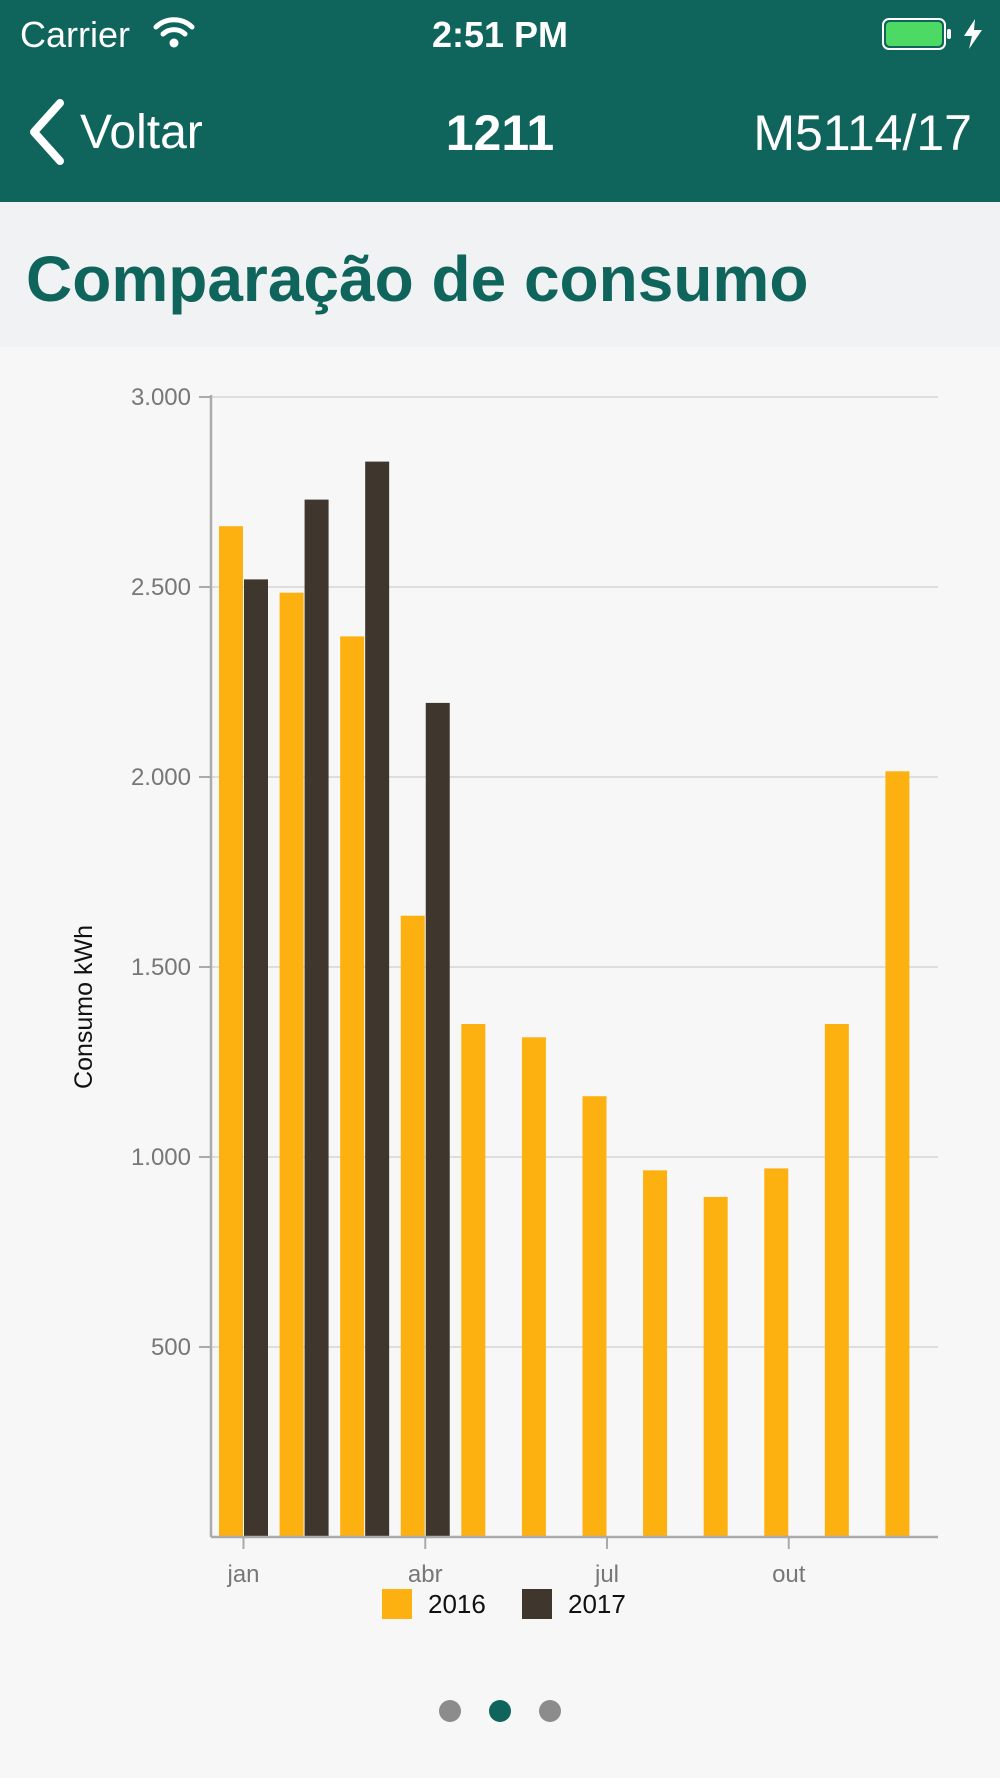 This screenshot has height=1778, width=1000. I want to click on legend-label: 2017, so click(597, 1604).